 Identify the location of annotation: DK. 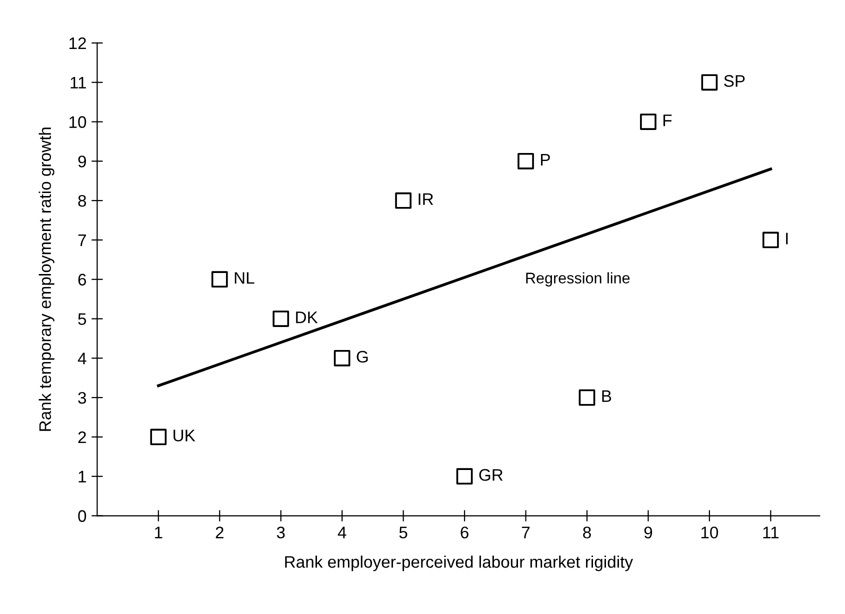
(307, 318).